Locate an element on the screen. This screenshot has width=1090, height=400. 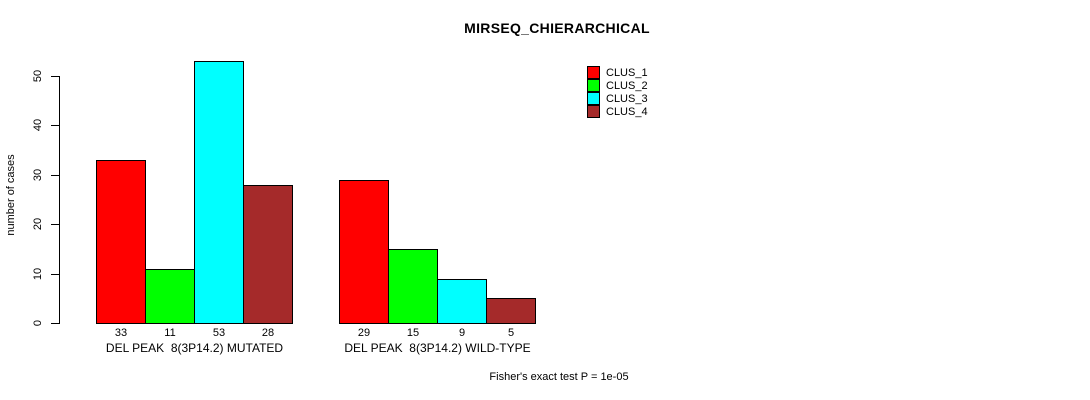
bar-clus_2-group2 is located at coordinates (413, 286).